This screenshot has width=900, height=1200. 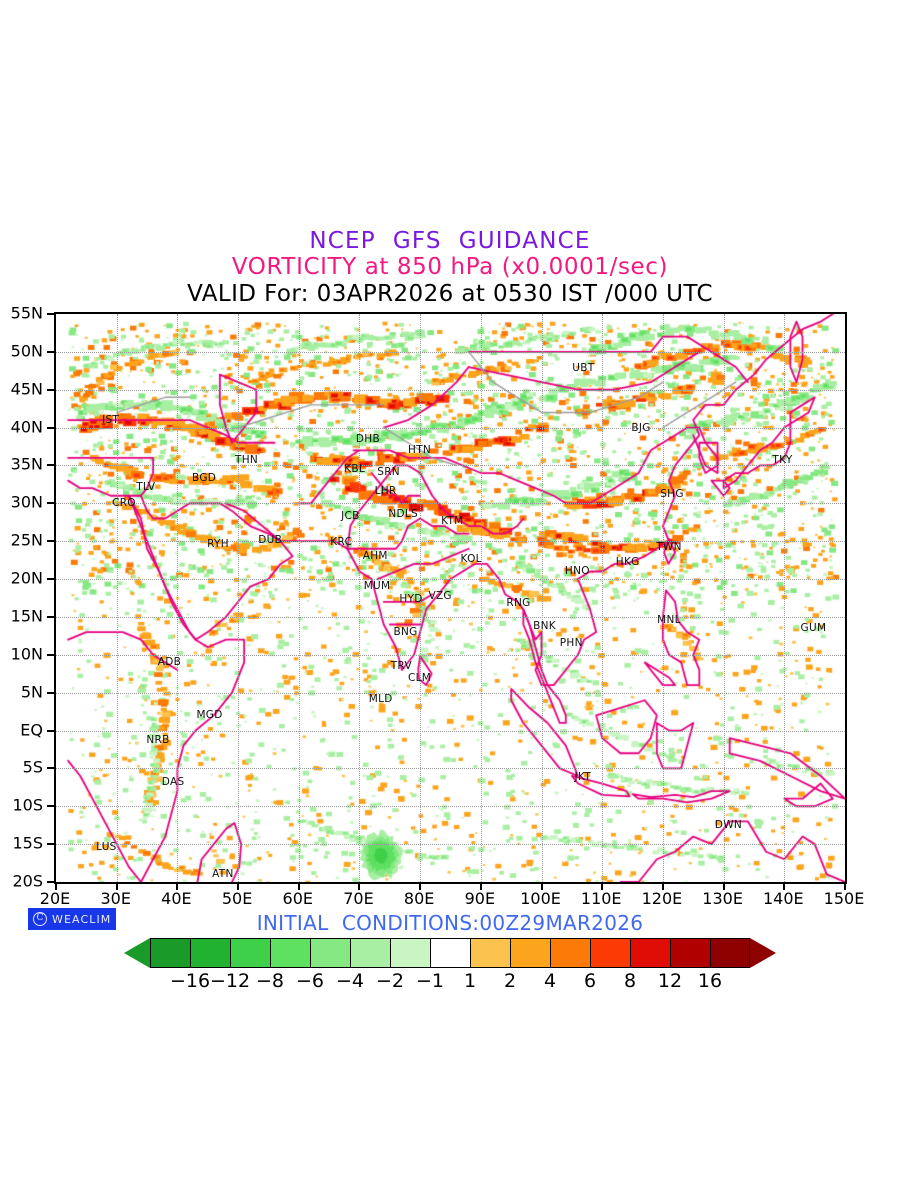 I want to click on y-axis-label: 45N, so click(x=26, y=389).